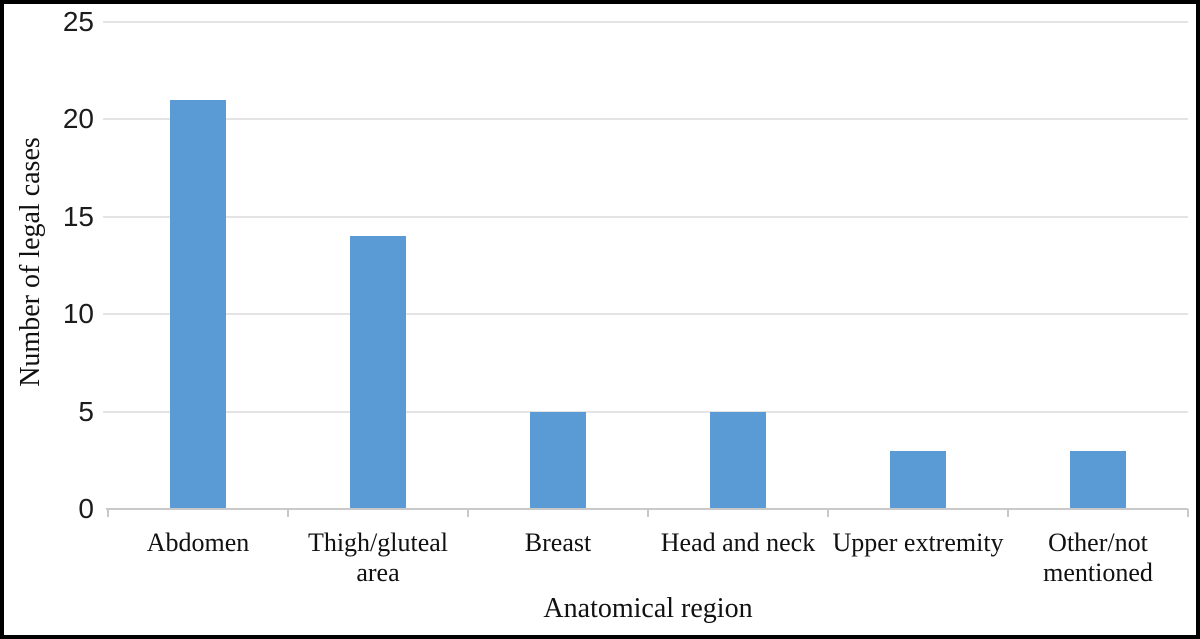 Image resolution: width=1200 pixels, height=639 pixels. What do you see at coordinates (648, 608) in the screenshot?
I see `x-axis-title: Anatomical region` at bounding box center [648, 608].